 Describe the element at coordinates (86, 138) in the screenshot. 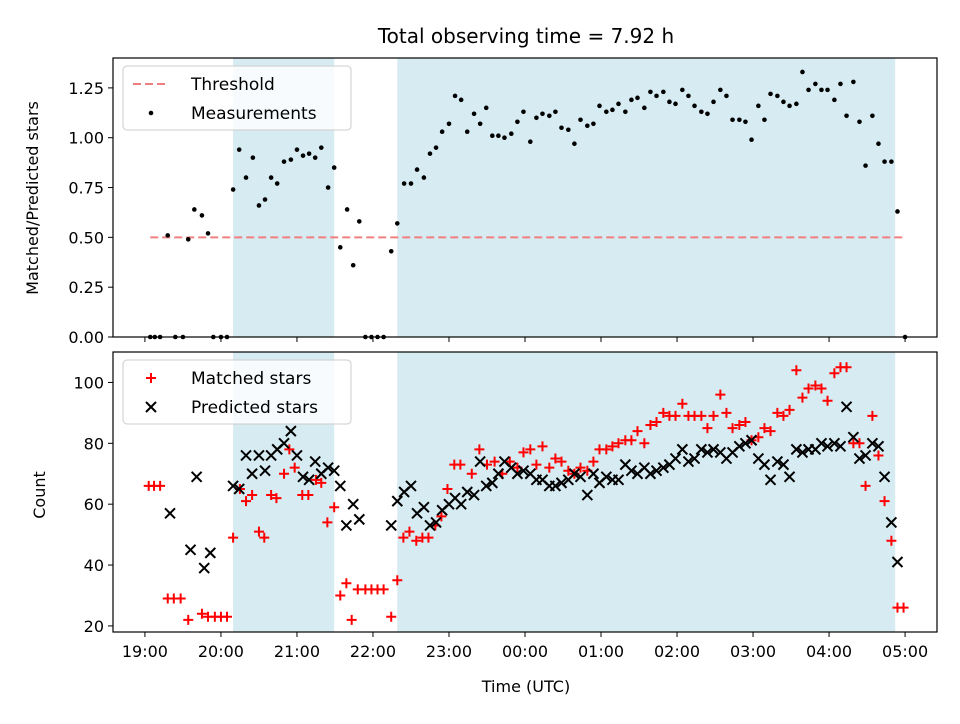

I see `y-tick-label: 1.00` at that location.